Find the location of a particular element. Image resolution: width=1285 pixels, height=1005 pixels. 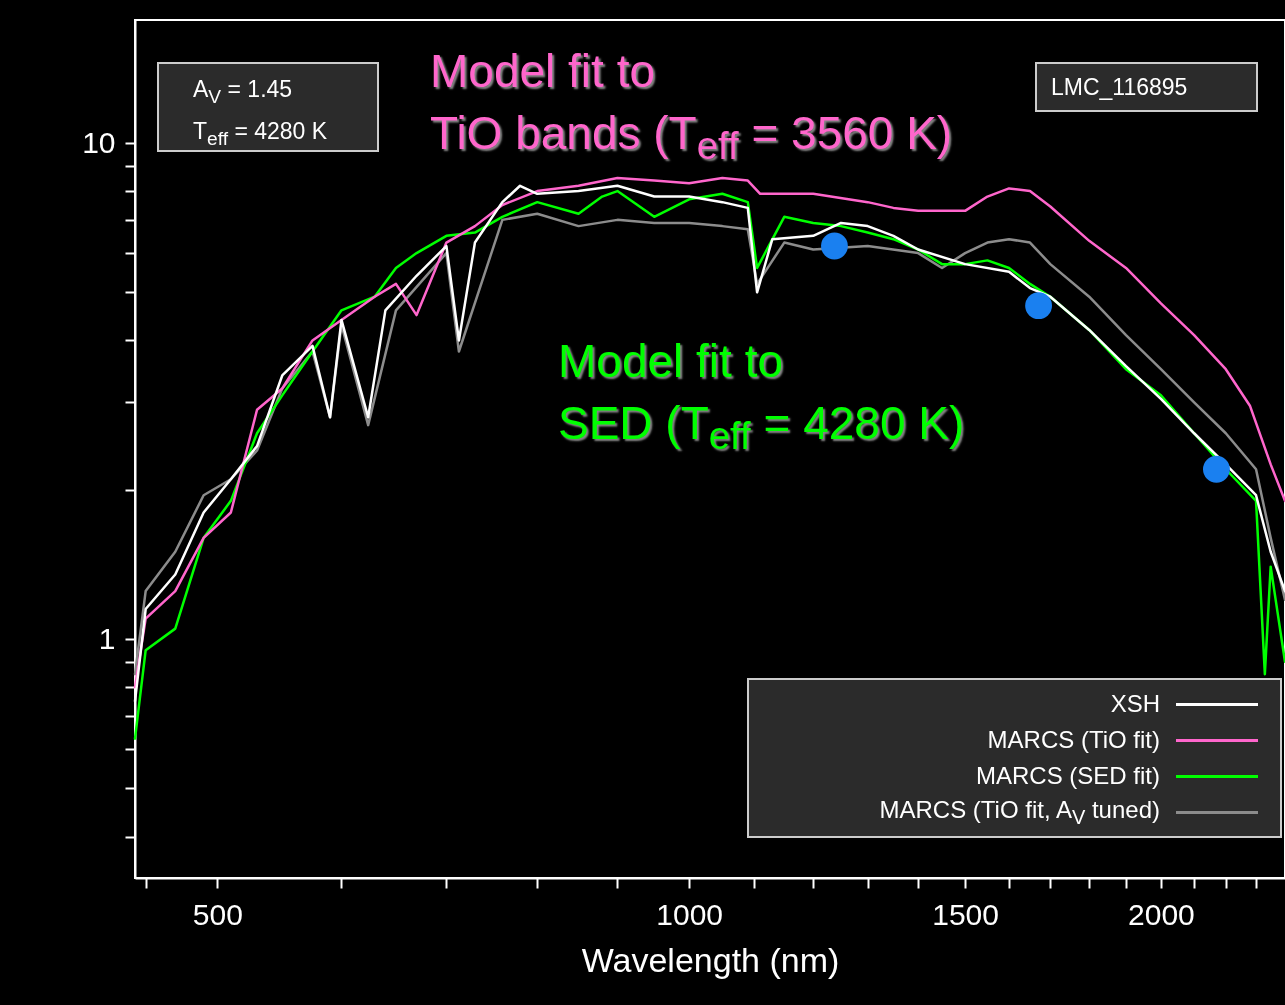

text-box: A$_{V}$ = 1.45 T$_{eff}$ = 4280 K is located at coordinates (268, 107).